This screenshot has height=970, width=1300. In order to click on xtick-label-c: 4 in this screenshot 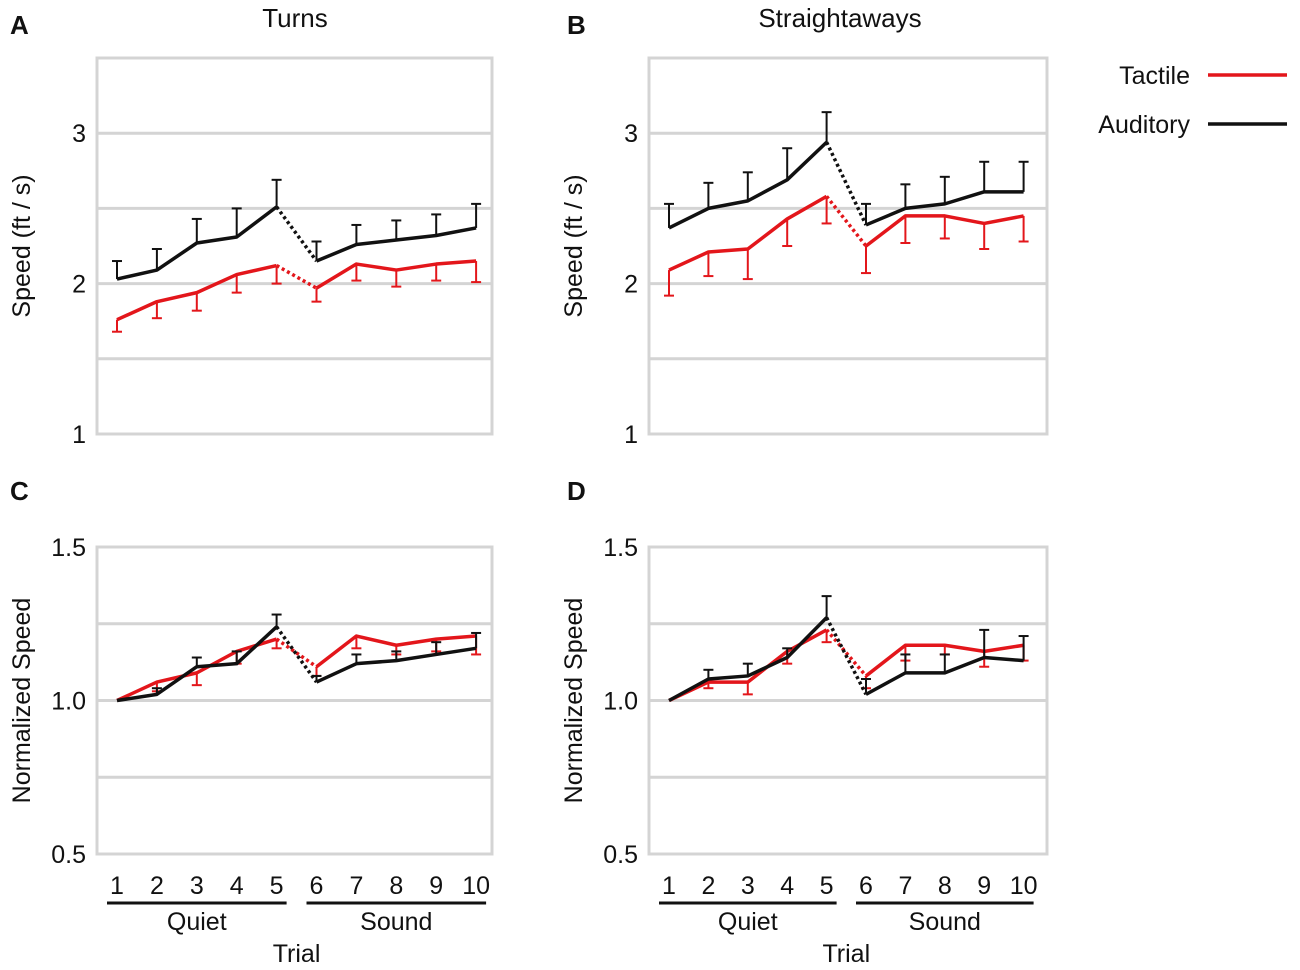, I will do `click(237, 886)`.